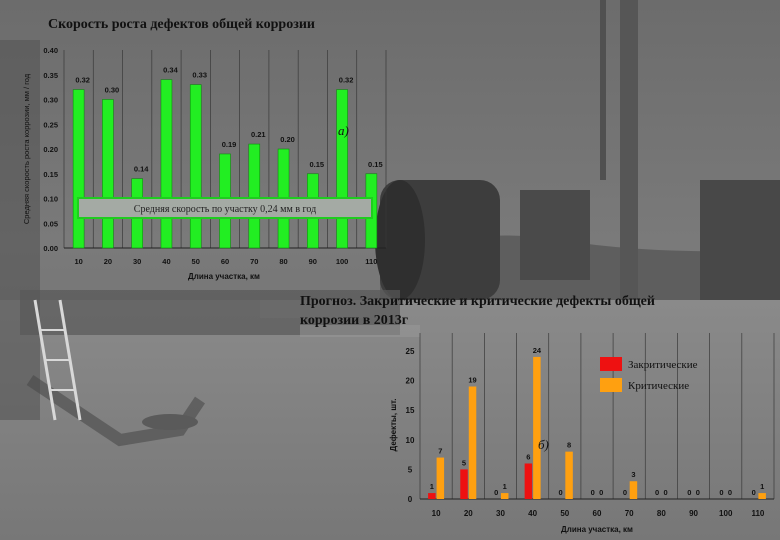  I want to click on chart2-xtick-label: 90, so click(693, 513).